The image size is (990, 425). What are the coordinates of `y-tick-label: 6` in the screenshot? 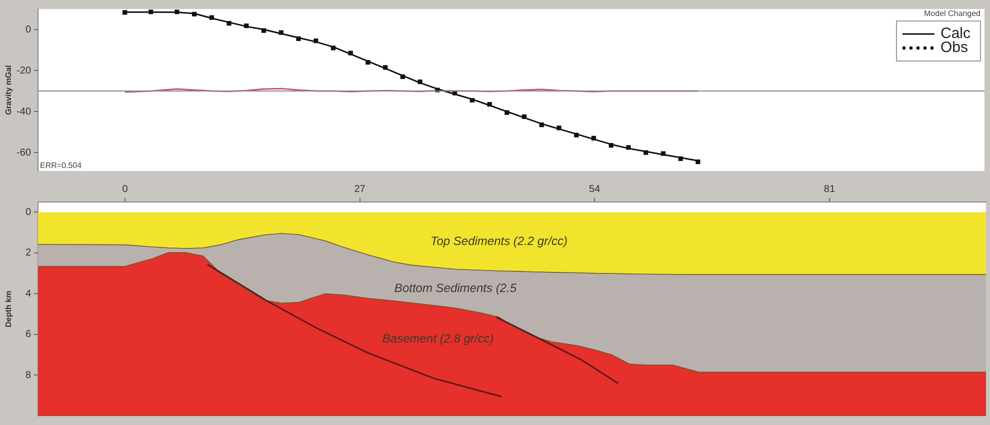 It's located at (28, 334).